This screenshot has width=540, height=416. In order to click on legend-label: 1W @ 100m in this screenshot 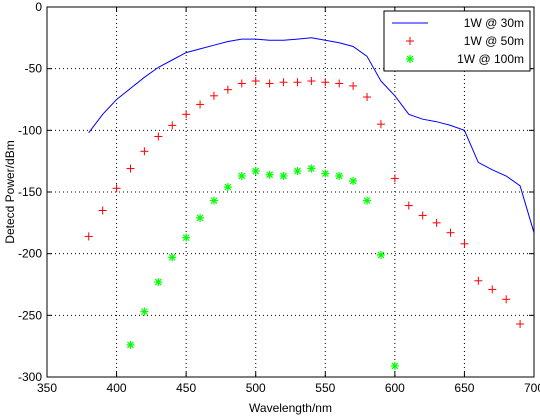, I will do `click(490, 59)`.